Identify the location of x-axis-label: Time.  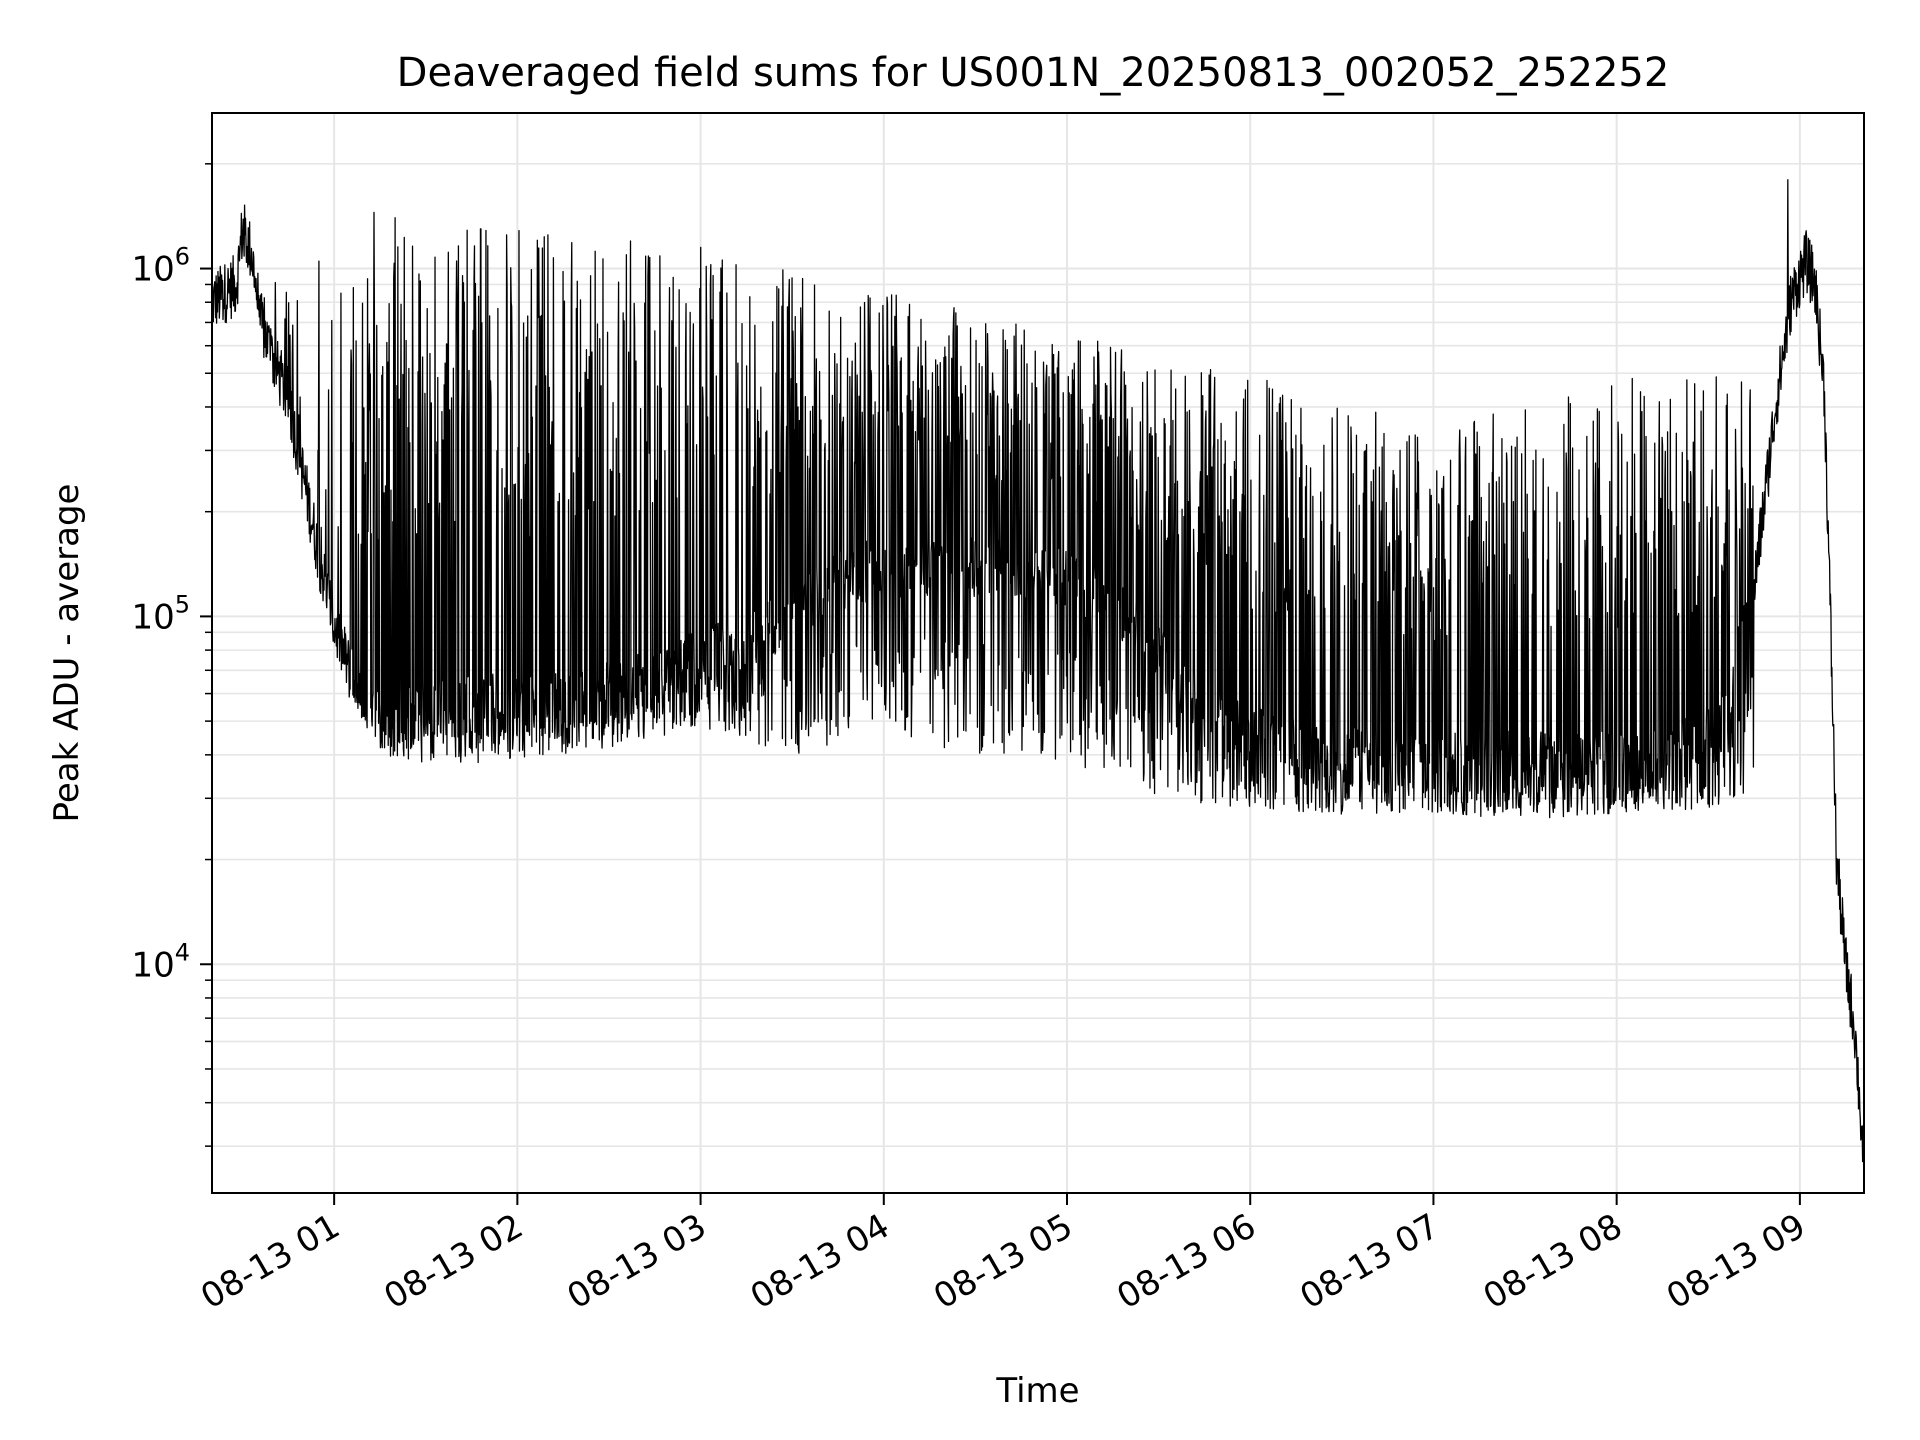
(1037, 1391).